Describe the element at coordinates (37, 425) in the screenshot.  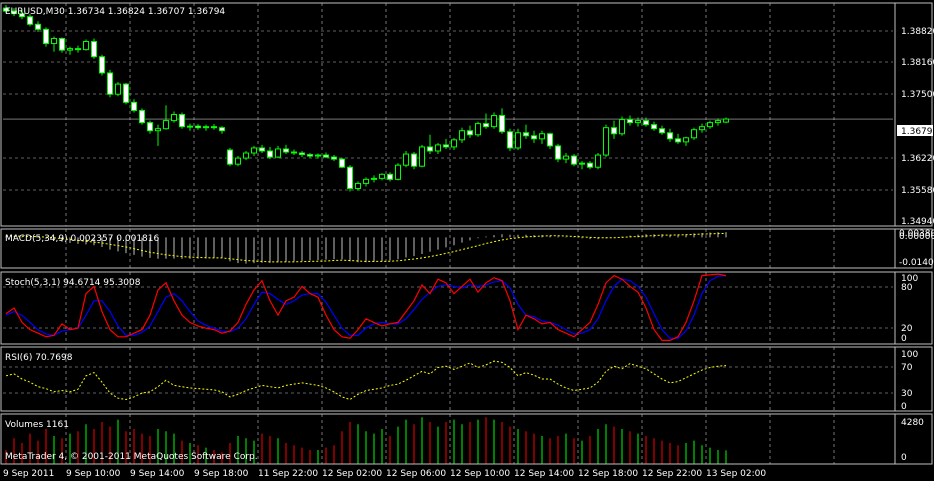
I see `volumes-header: Volumes 1161` at that location.